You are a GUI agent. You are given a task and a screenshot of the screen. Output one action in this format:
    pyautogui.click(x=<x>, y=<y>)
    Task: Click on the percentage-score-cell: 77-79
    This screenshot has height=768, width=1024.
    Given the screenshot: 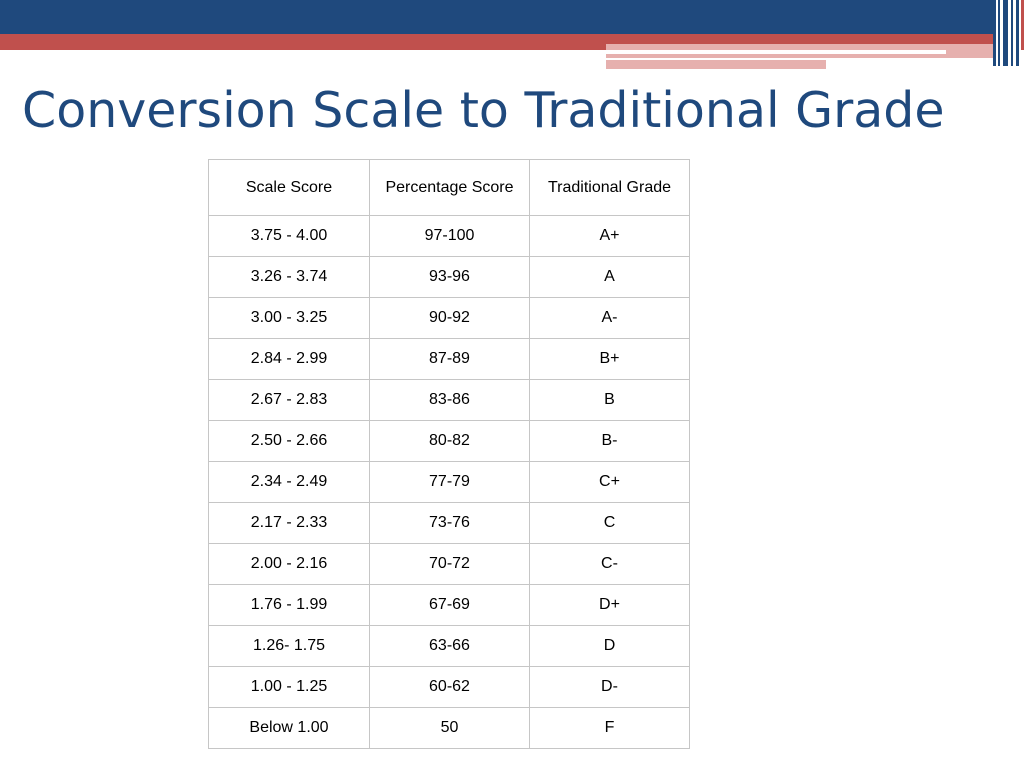 What is the action you would take?
    pyautogui.click(x=449, y=482)
    